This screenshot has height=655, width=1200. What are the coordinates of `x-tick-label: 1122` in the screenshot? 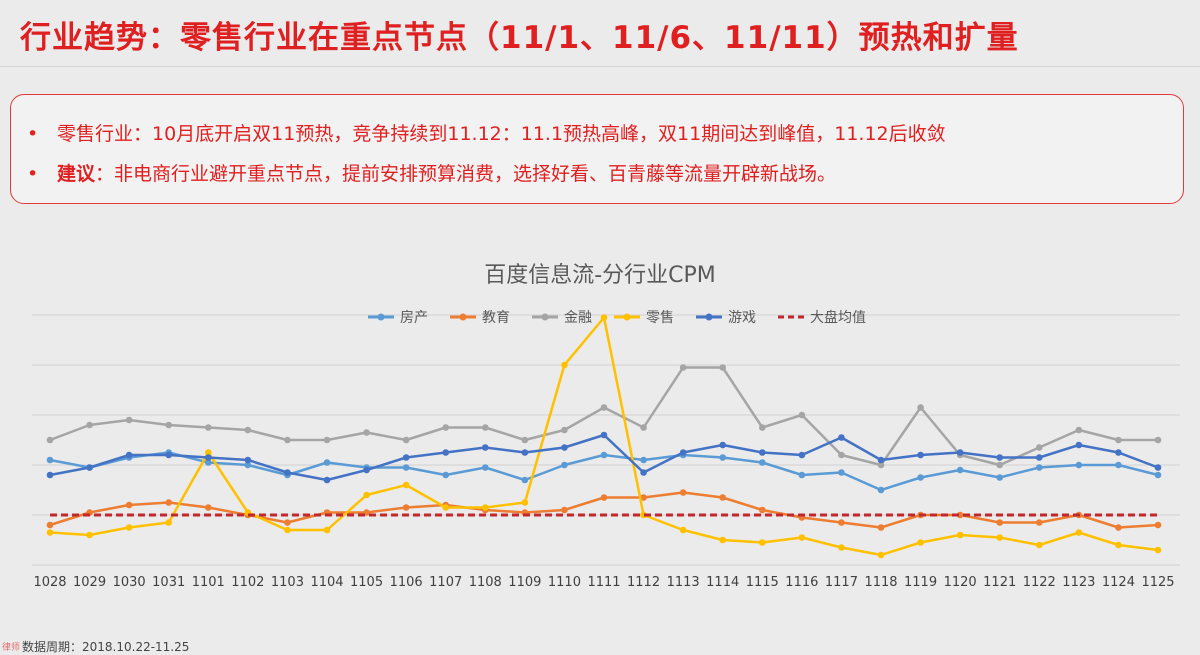 It's located at (1039, 582).